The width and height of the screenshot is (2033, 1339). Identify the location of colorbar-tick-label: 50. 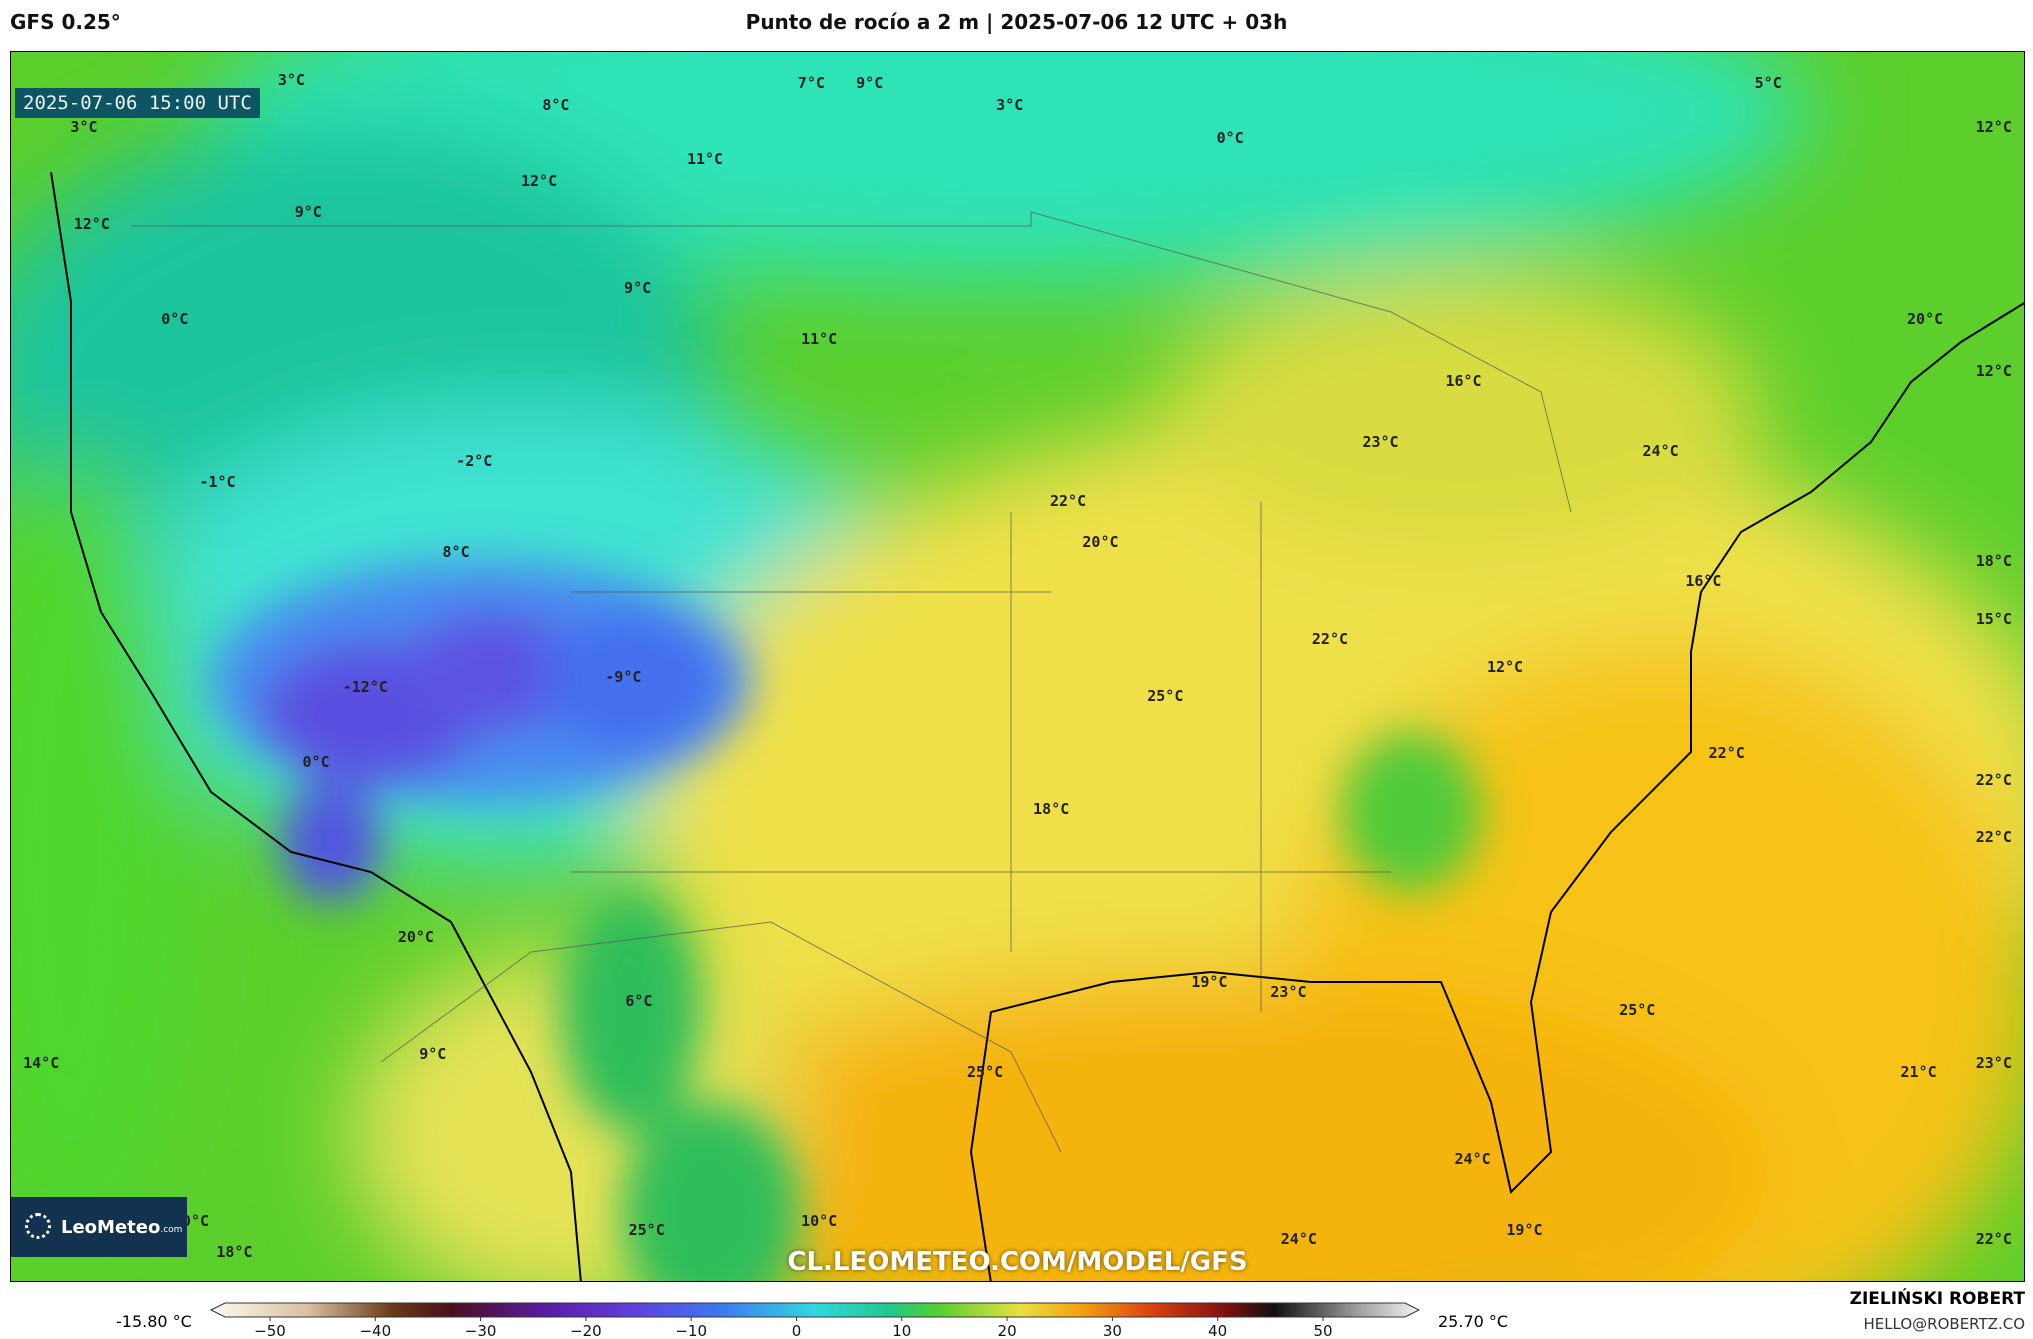
(1322, 1330).